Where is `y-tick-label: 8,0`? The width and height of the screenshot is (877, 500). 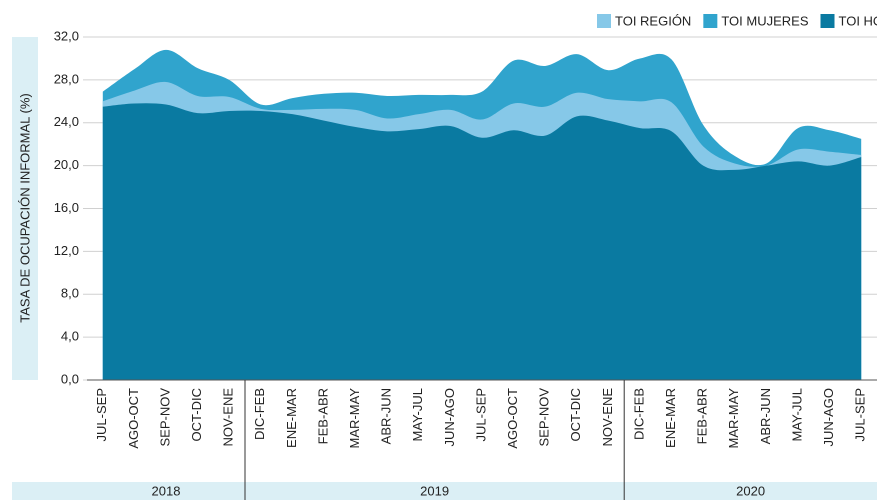
y-tick-label: 8,0 is located at coordinates (70, 293).